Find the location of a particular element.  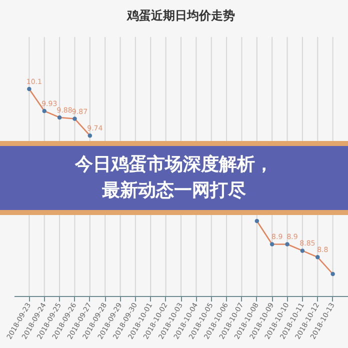

annotation: 今日鸡蛋市场深度解析，最新动态一网打尽 is located at coordinates (174, 178).